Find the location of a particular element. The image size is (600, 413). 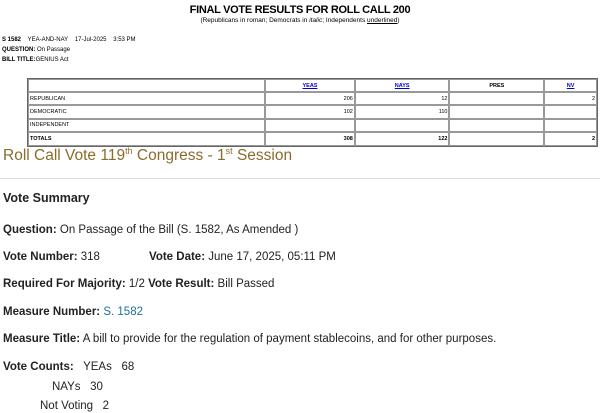

heading-text: Session is located at coordinates (262, 155).